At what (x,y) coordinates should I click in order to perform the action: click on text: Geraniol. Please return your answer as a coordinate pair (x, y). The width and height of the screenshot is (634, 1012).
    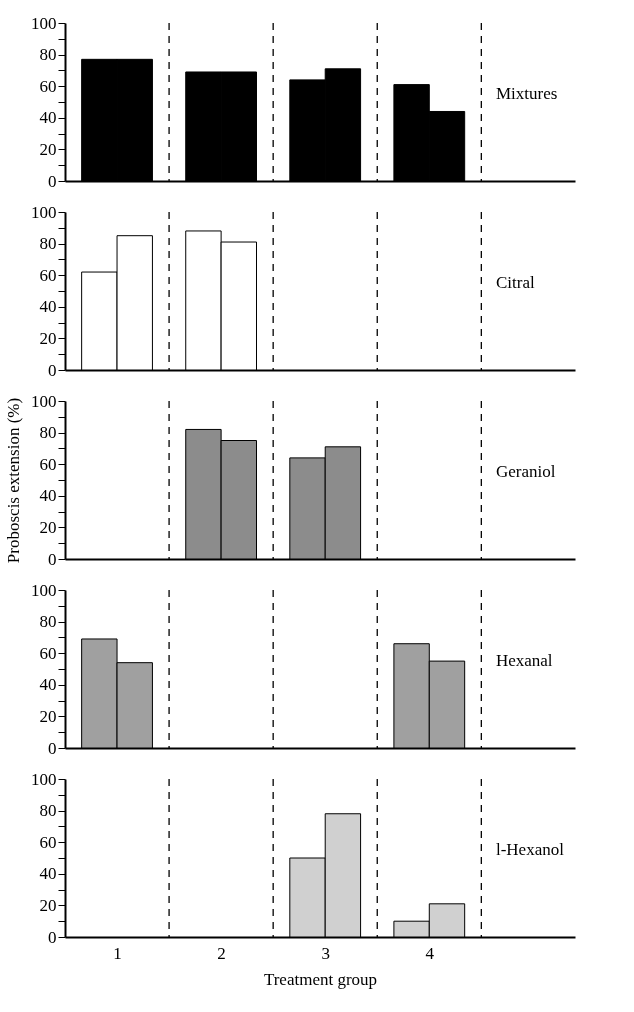
    Looking at the image, I should click on (525, 472).